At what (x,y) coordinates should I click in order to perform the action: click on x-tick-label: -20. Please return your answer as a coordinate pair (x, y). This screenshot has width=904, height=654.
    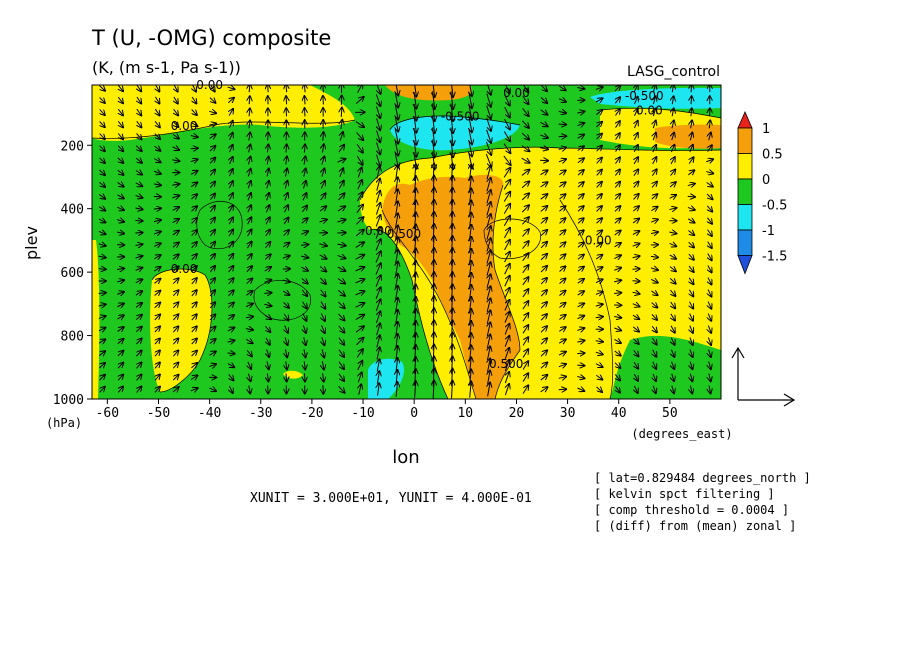
    Looking at the image, I should click on (311, 413).